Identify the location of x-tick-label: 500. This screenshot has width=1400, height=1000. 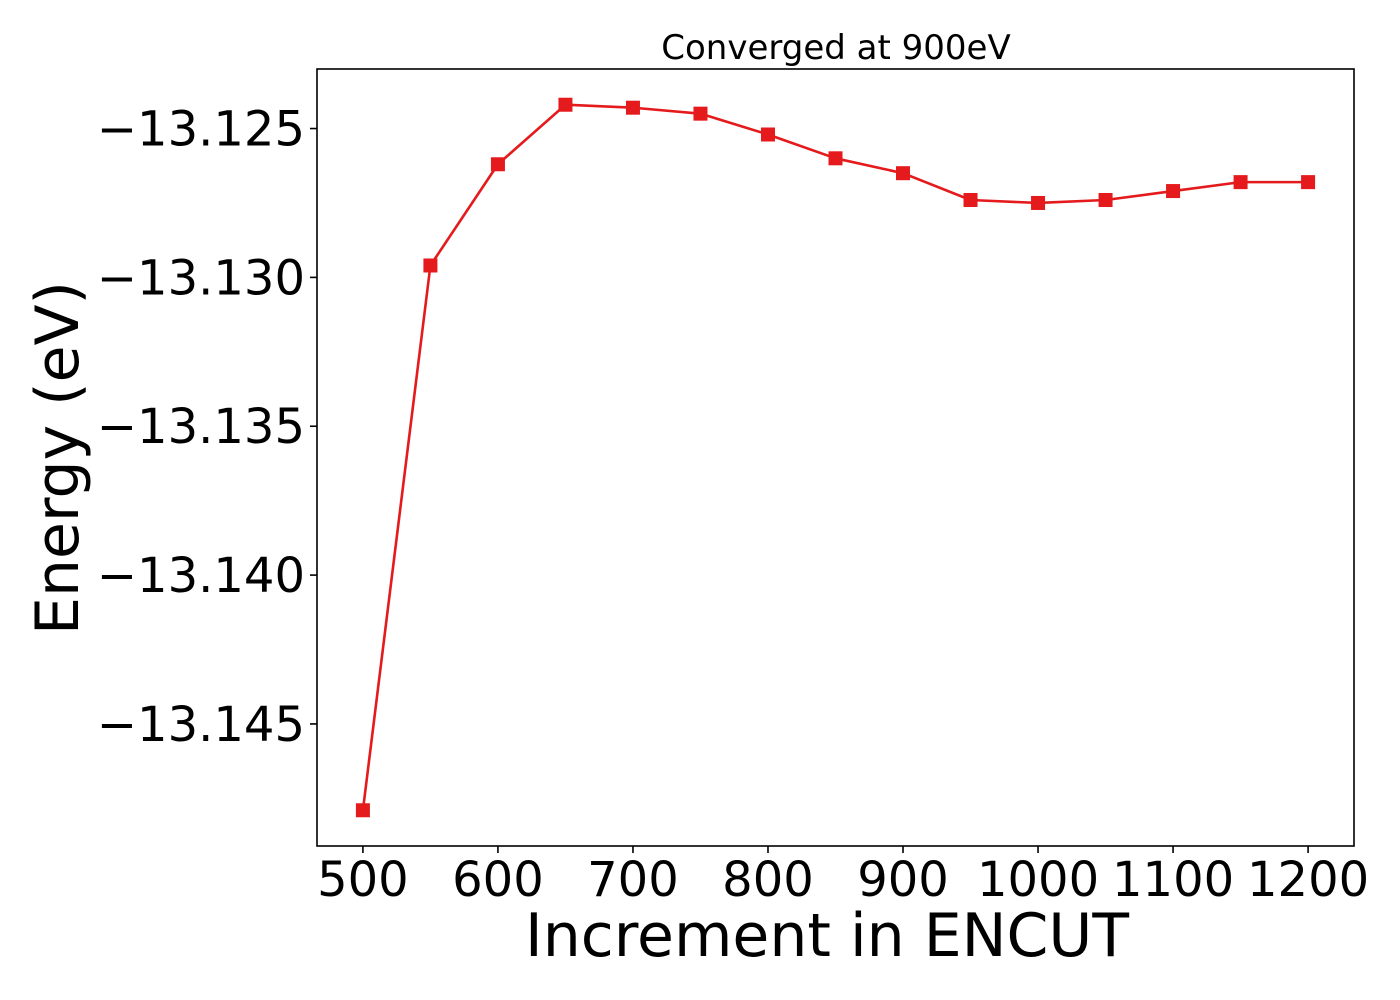
(363, 880).